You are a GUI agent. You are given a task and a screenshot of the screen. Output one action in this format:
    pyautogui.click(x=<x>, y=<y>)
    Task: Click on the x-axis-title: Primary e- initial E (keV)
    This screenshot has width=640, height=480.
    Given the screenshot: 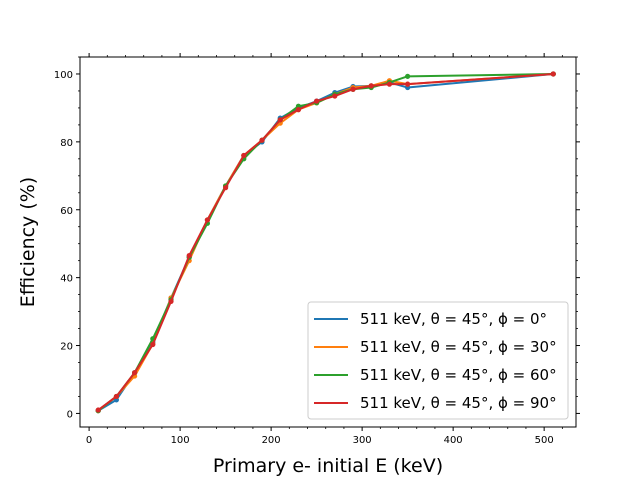 What is the action you would take?
    pyautogui.click(x=328, y=466)
    